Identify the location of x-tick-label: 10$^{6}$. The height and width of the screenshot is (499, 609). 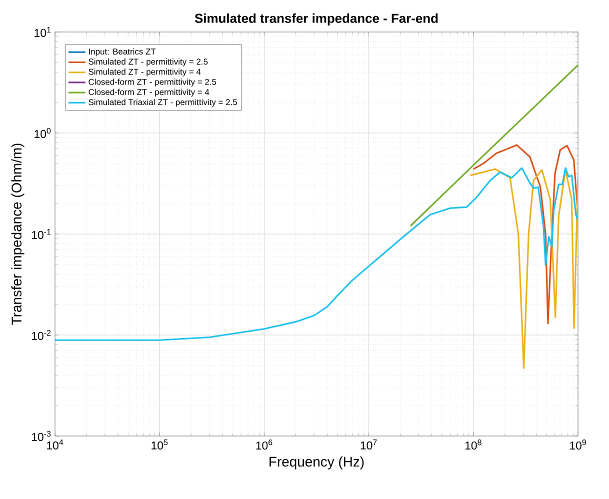
(264, 445).